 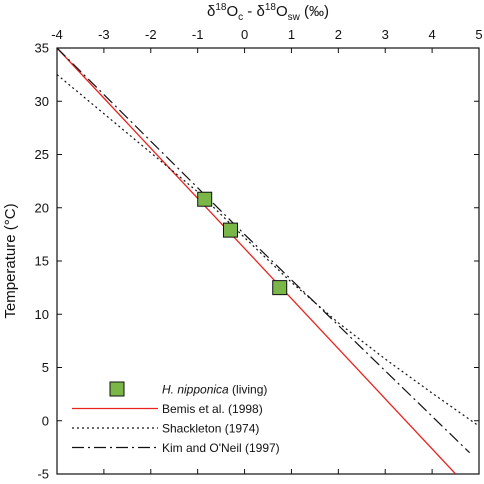 What do you see at coordinates (57, 34) in the screenshot?
I see `x-tick-label: -4` at bounding box center [57, 34].